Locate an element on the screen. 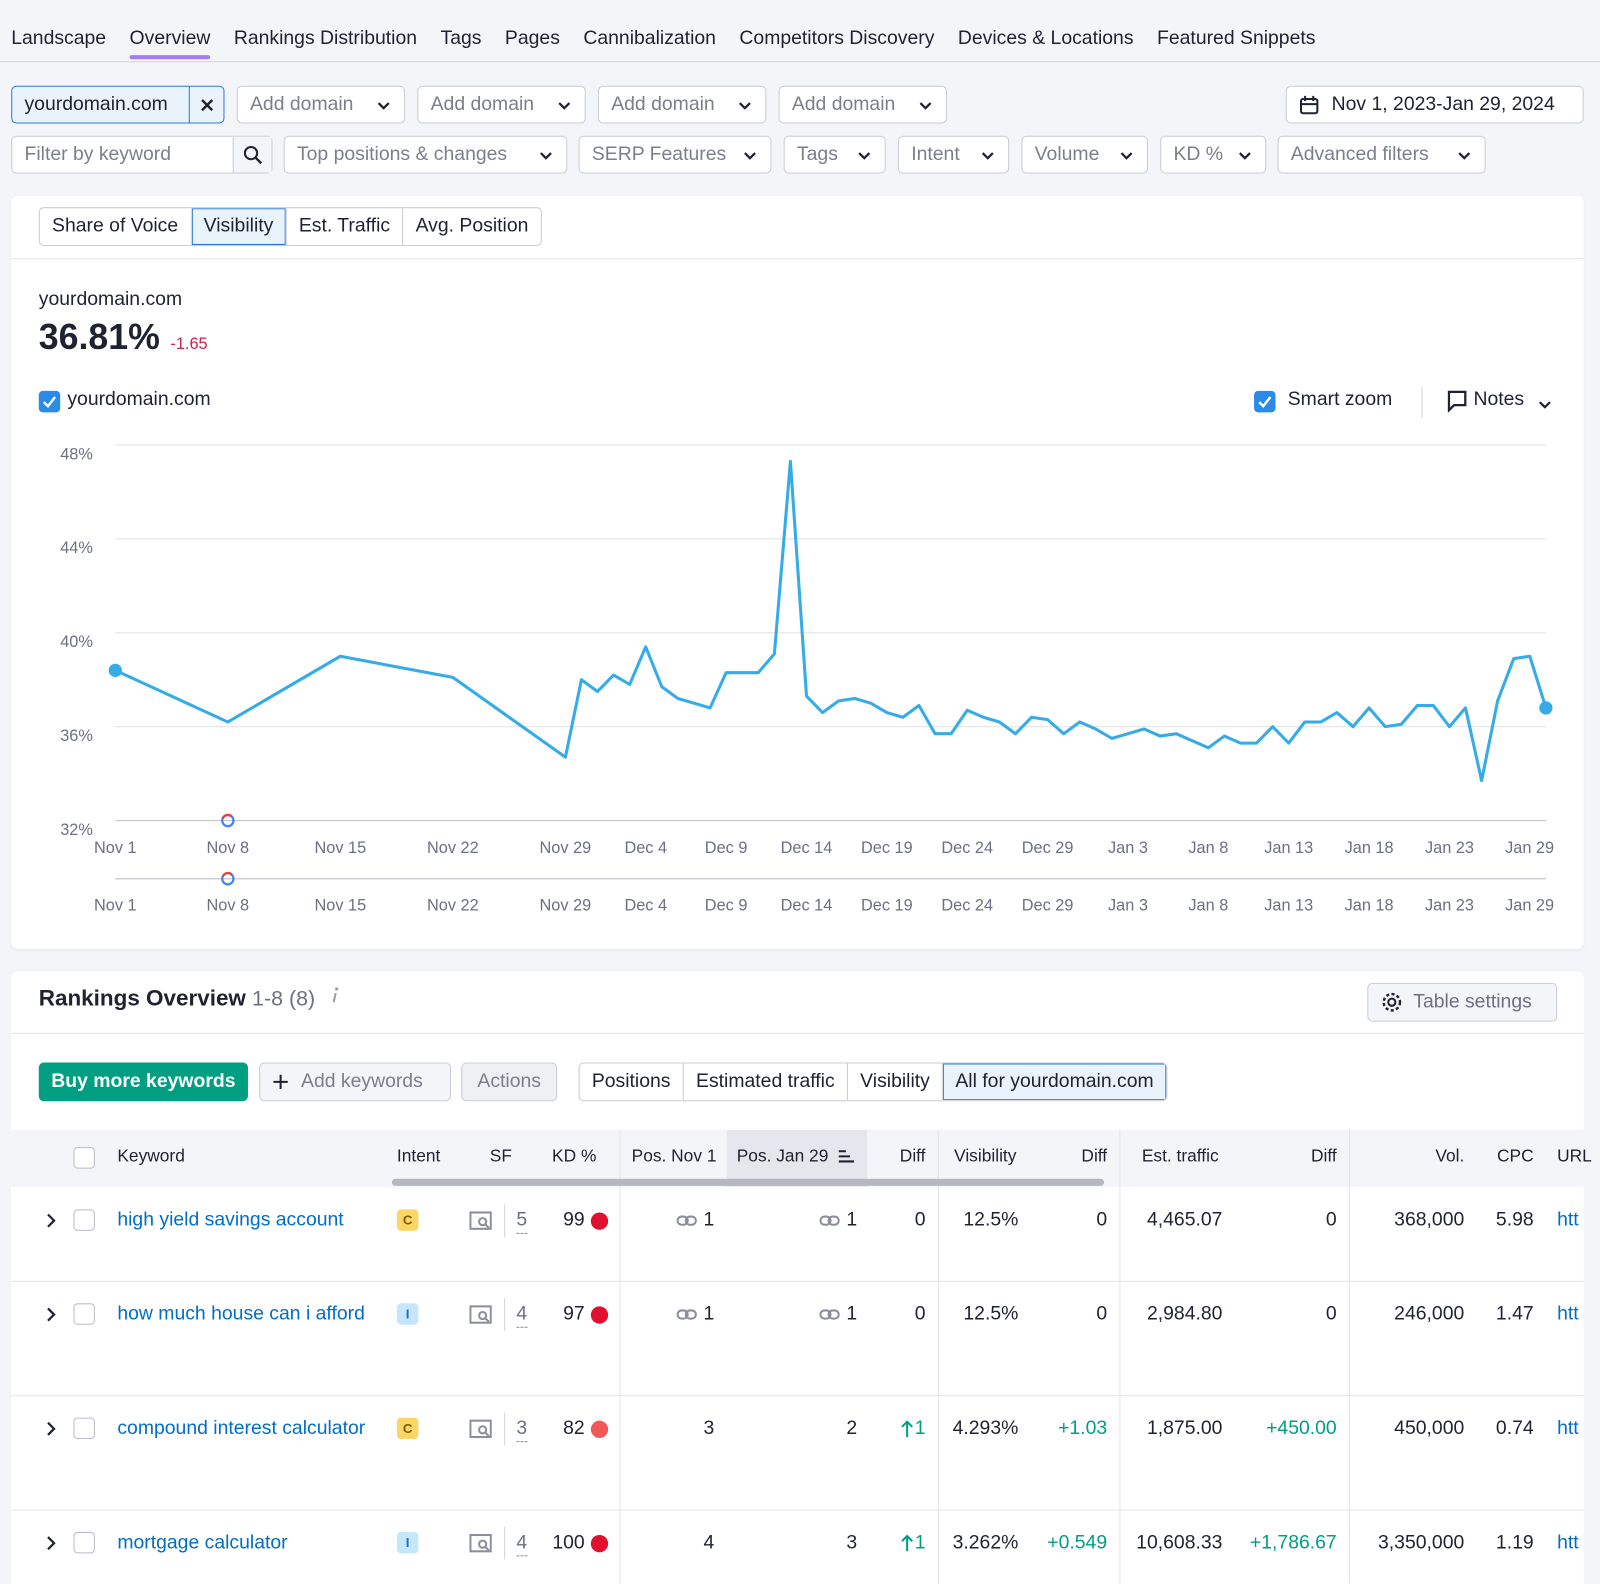 This screenshot has height=1584, width=1600. x-tick-label: Jan 3 is located at coordinates (1128, 848).